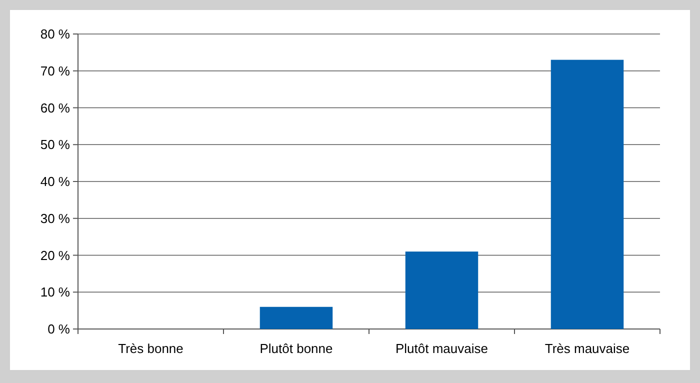 The height and width of the screenshot is (383, 700). Describe the element at coordinates (55, 292) in the screenshot. I see `y-tick-label: 10 %` at that location.